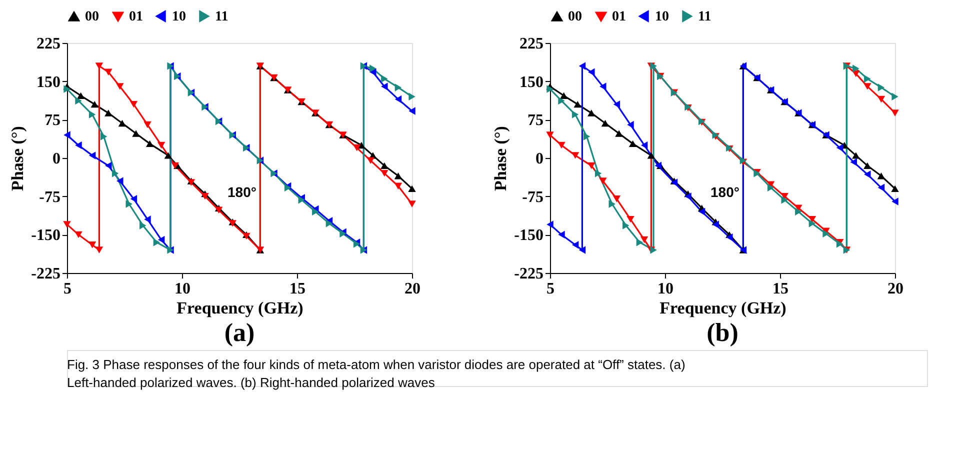 The image size is (958, 458). What do you see at coordinates (239, 332) in the screenshot?
I see `text: (a)` at bounding box center [239, 332].